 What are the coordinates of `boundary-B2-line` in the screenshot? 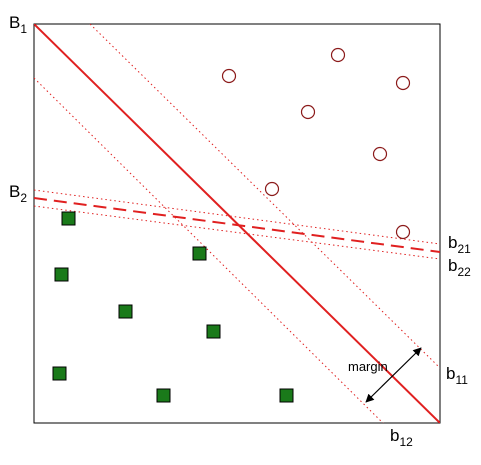 It's located at (237, 225).